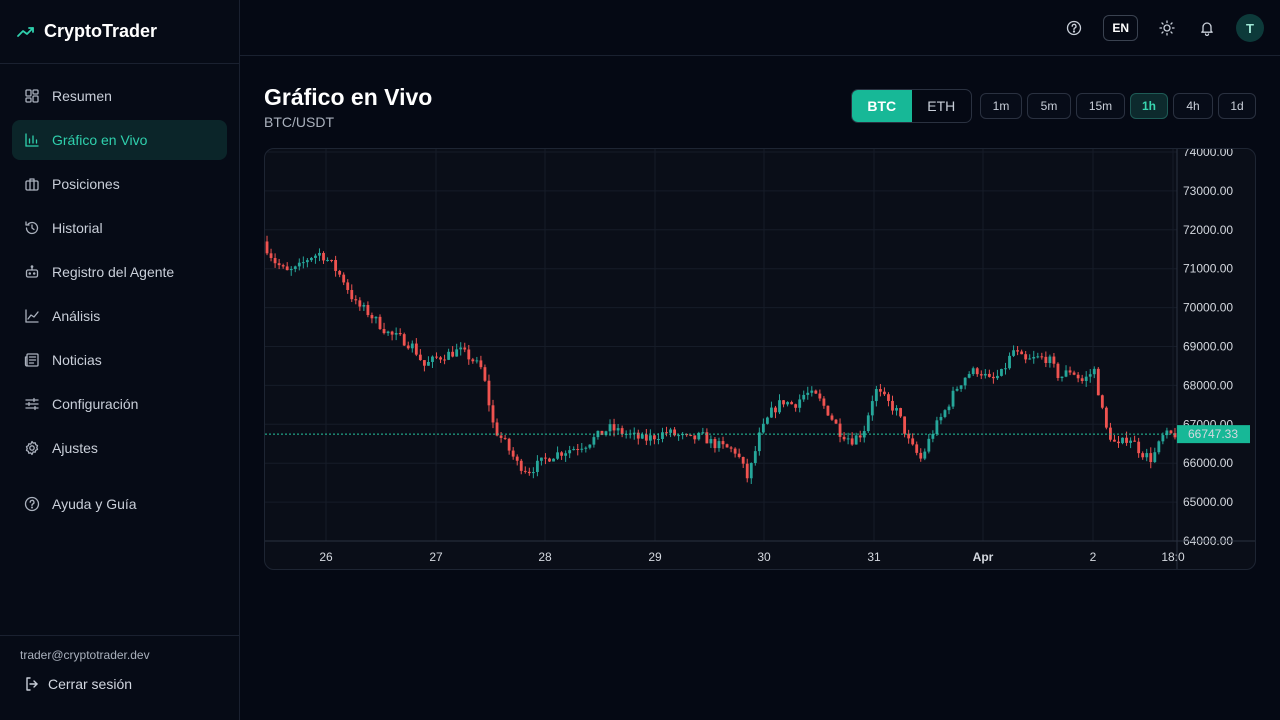 This screenshot has width=1280, height=720. What do you see at coordinates (77, 228) in the screenshot?
I see `sidebar-item-label: Historial` at bounding box center [77, 228].